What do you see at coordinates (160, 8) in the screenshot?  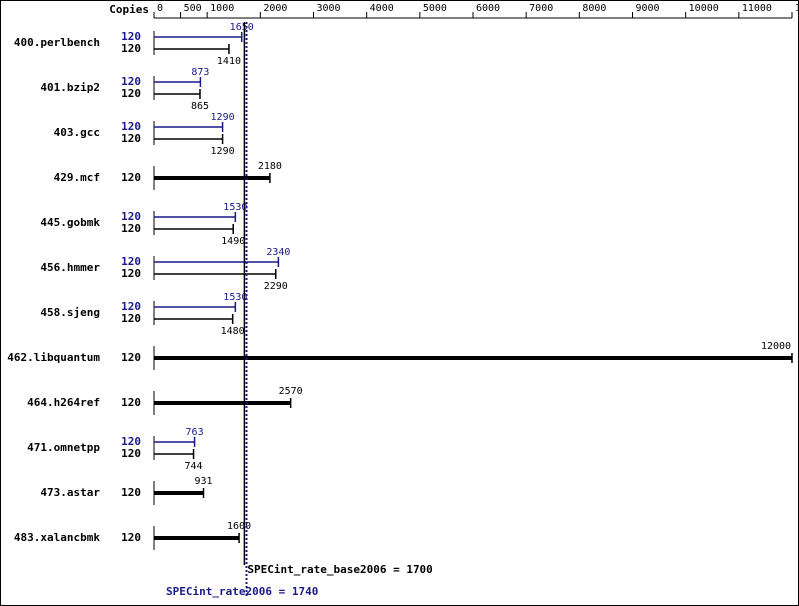 I see `x-tick-label: 0` at bounding box center [160, 8].